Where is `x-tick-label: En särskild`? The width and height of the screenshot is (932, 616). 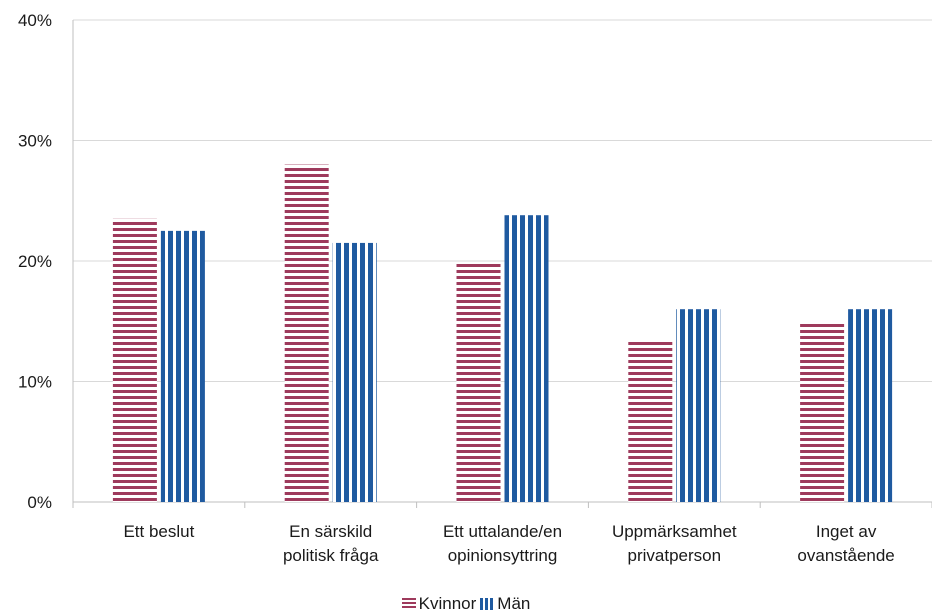
x-tick-label: En särskild is located at coordinates (330, 531).